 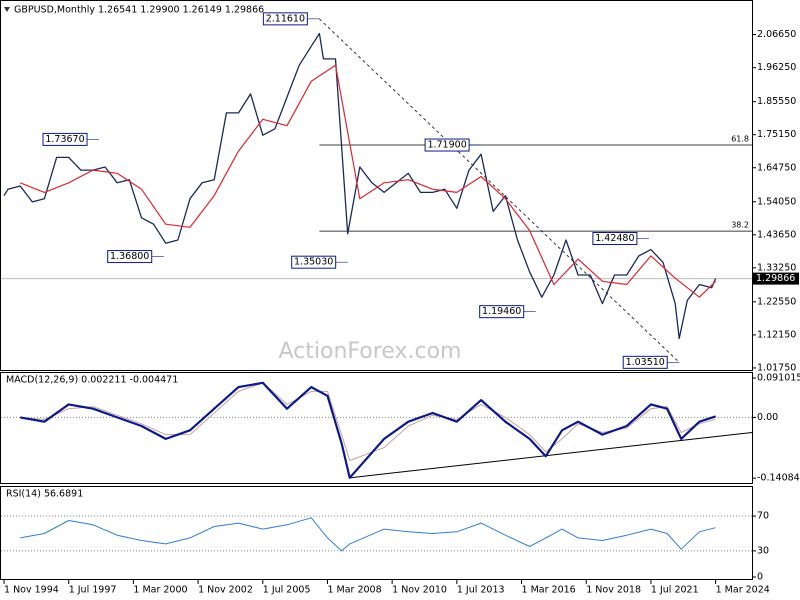 I want to click on macd-title: MACD(12,26,9) 0.002211 -0.004471, so click(x=92, y=380).